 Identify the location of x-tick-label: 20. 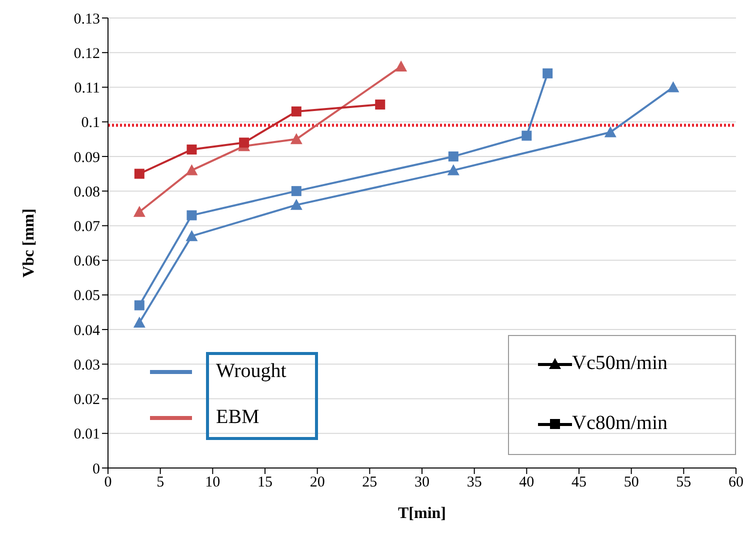
(317, 482).